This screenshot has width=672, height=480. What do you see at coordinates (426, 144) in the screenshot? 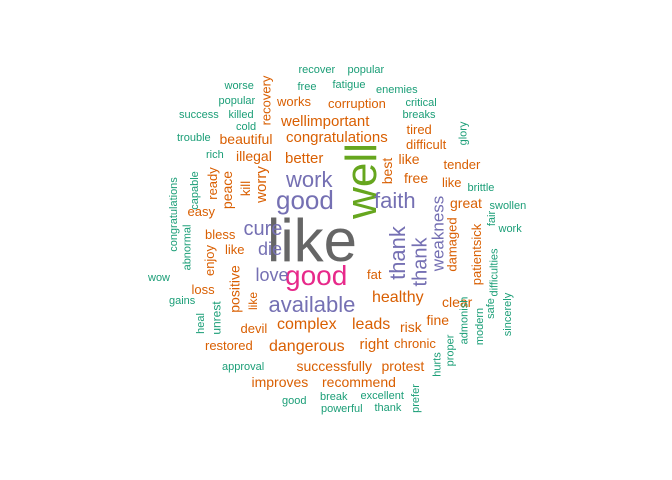
I see `word-difficult: difficult` at bounding box center [426, 144].